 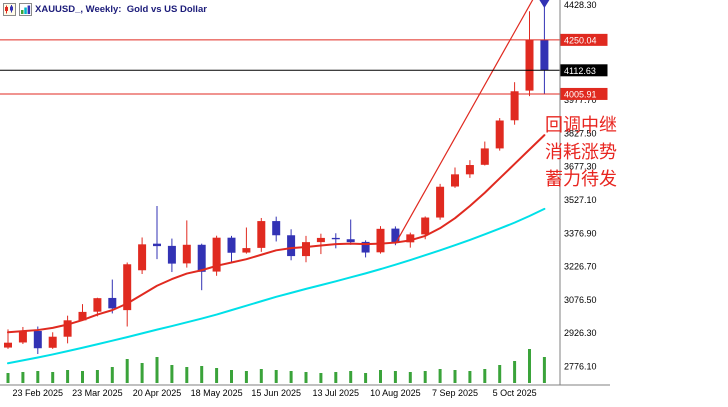 I want to click on date-label: 13 Jul 2025, so click(x=336, y=393).